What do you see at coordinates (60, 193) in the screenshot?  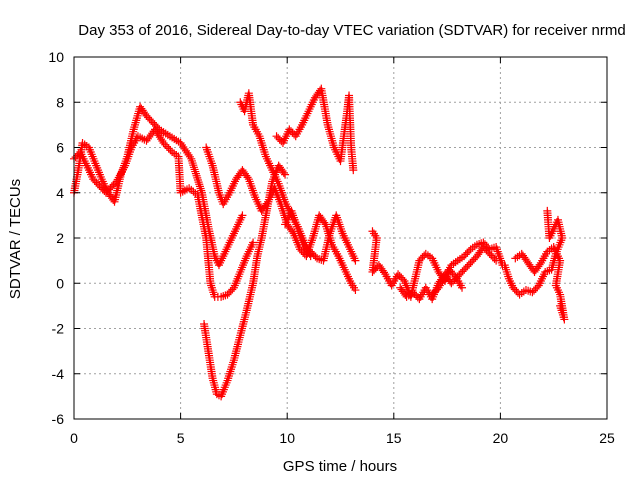 I see `y-tick-label: 4` at bounding box center [60, 193].